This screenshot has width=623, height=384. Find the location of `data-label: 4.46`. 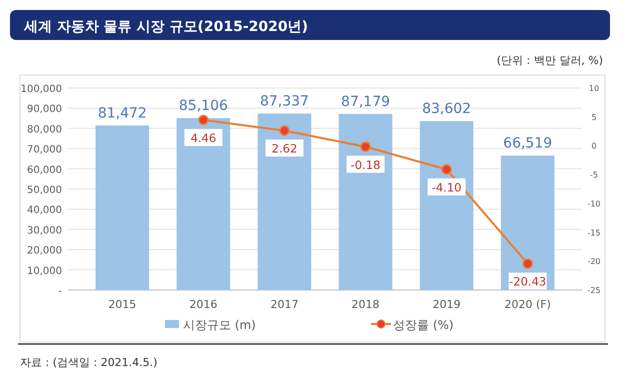

data-label: 4.46 is located at coordinates (203, 137).